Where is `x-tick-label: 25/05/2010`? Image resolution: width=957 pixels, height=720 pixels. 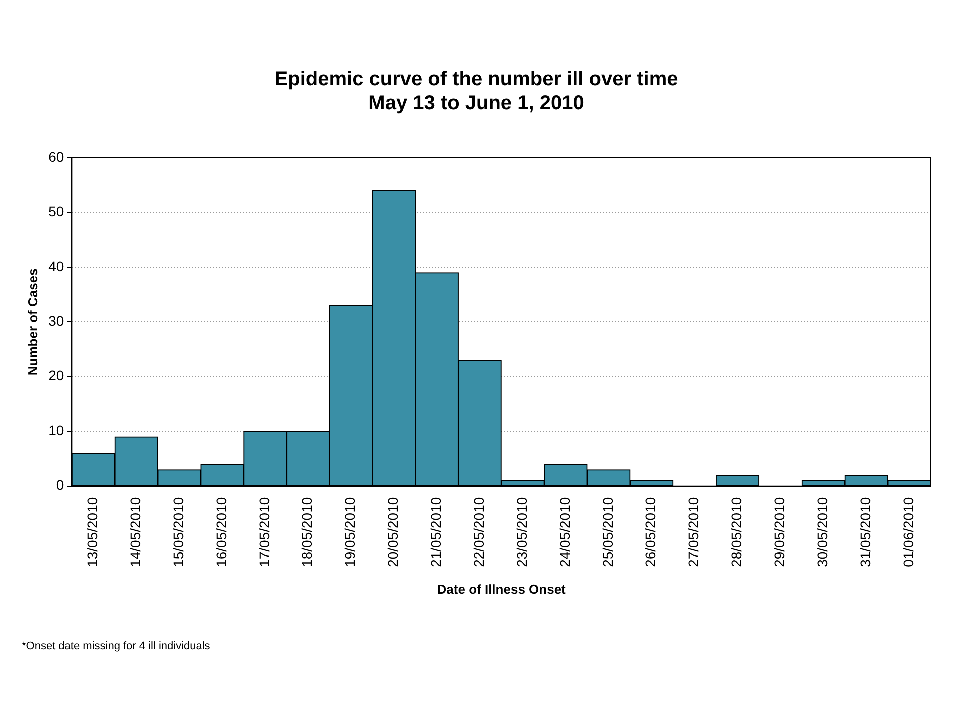 x-tick-label: 25/05/2010 is located at coordinates (608, 532).